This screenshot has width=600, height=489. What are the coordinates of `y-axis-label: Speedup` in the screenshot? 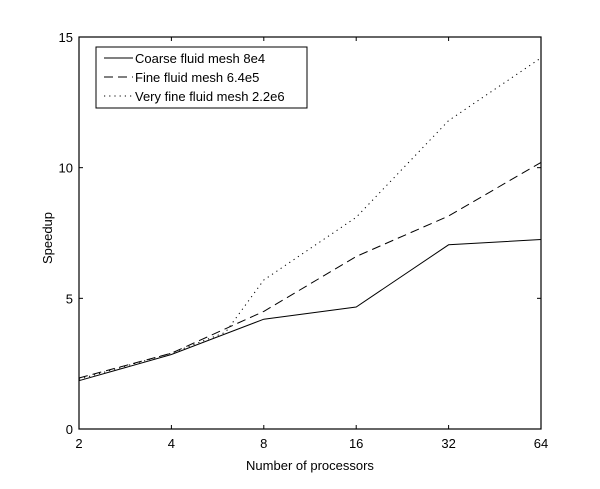 It's located at (47, 238).